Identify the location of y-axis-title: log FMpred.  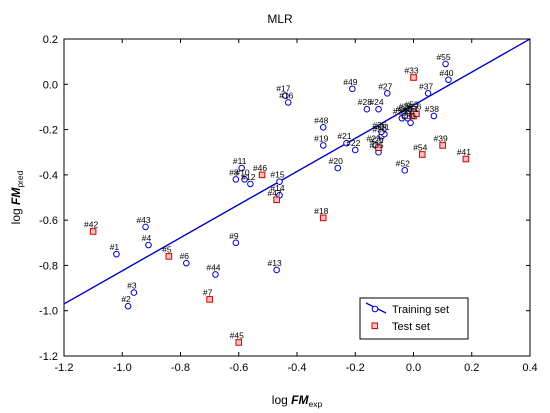
(17, 197).